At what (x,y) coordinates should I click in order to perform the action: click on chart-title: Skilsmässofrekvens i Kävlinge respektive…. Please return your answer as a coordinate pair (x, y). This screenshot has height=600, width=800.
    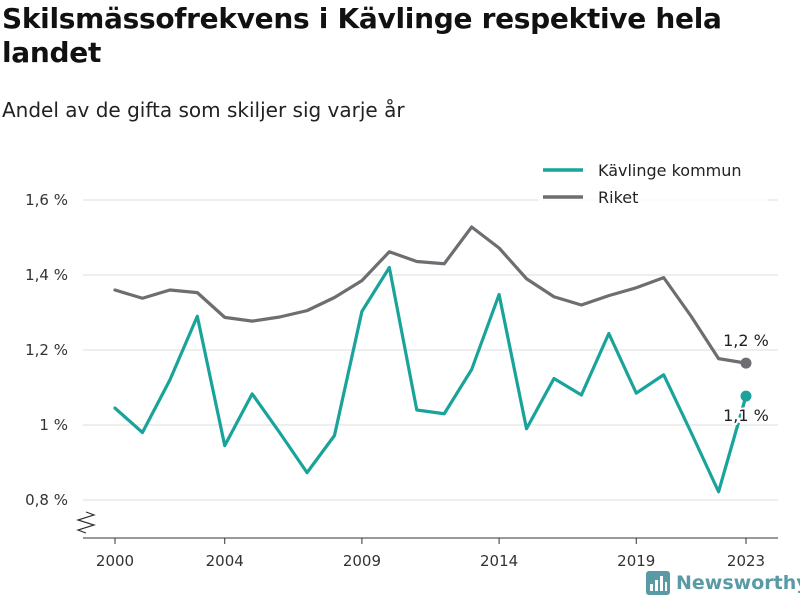
    Looking at the image, I should click on (362, 35).